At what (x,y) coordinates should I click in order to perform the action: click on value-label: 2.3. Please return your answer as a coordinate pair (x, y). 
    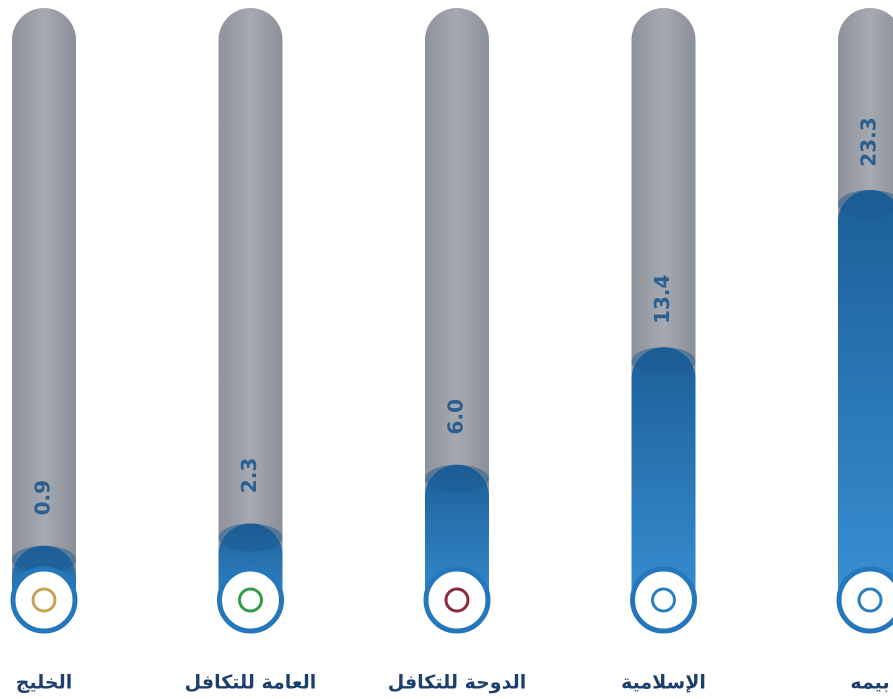
    Looking at the image, I should click on (249, 475).